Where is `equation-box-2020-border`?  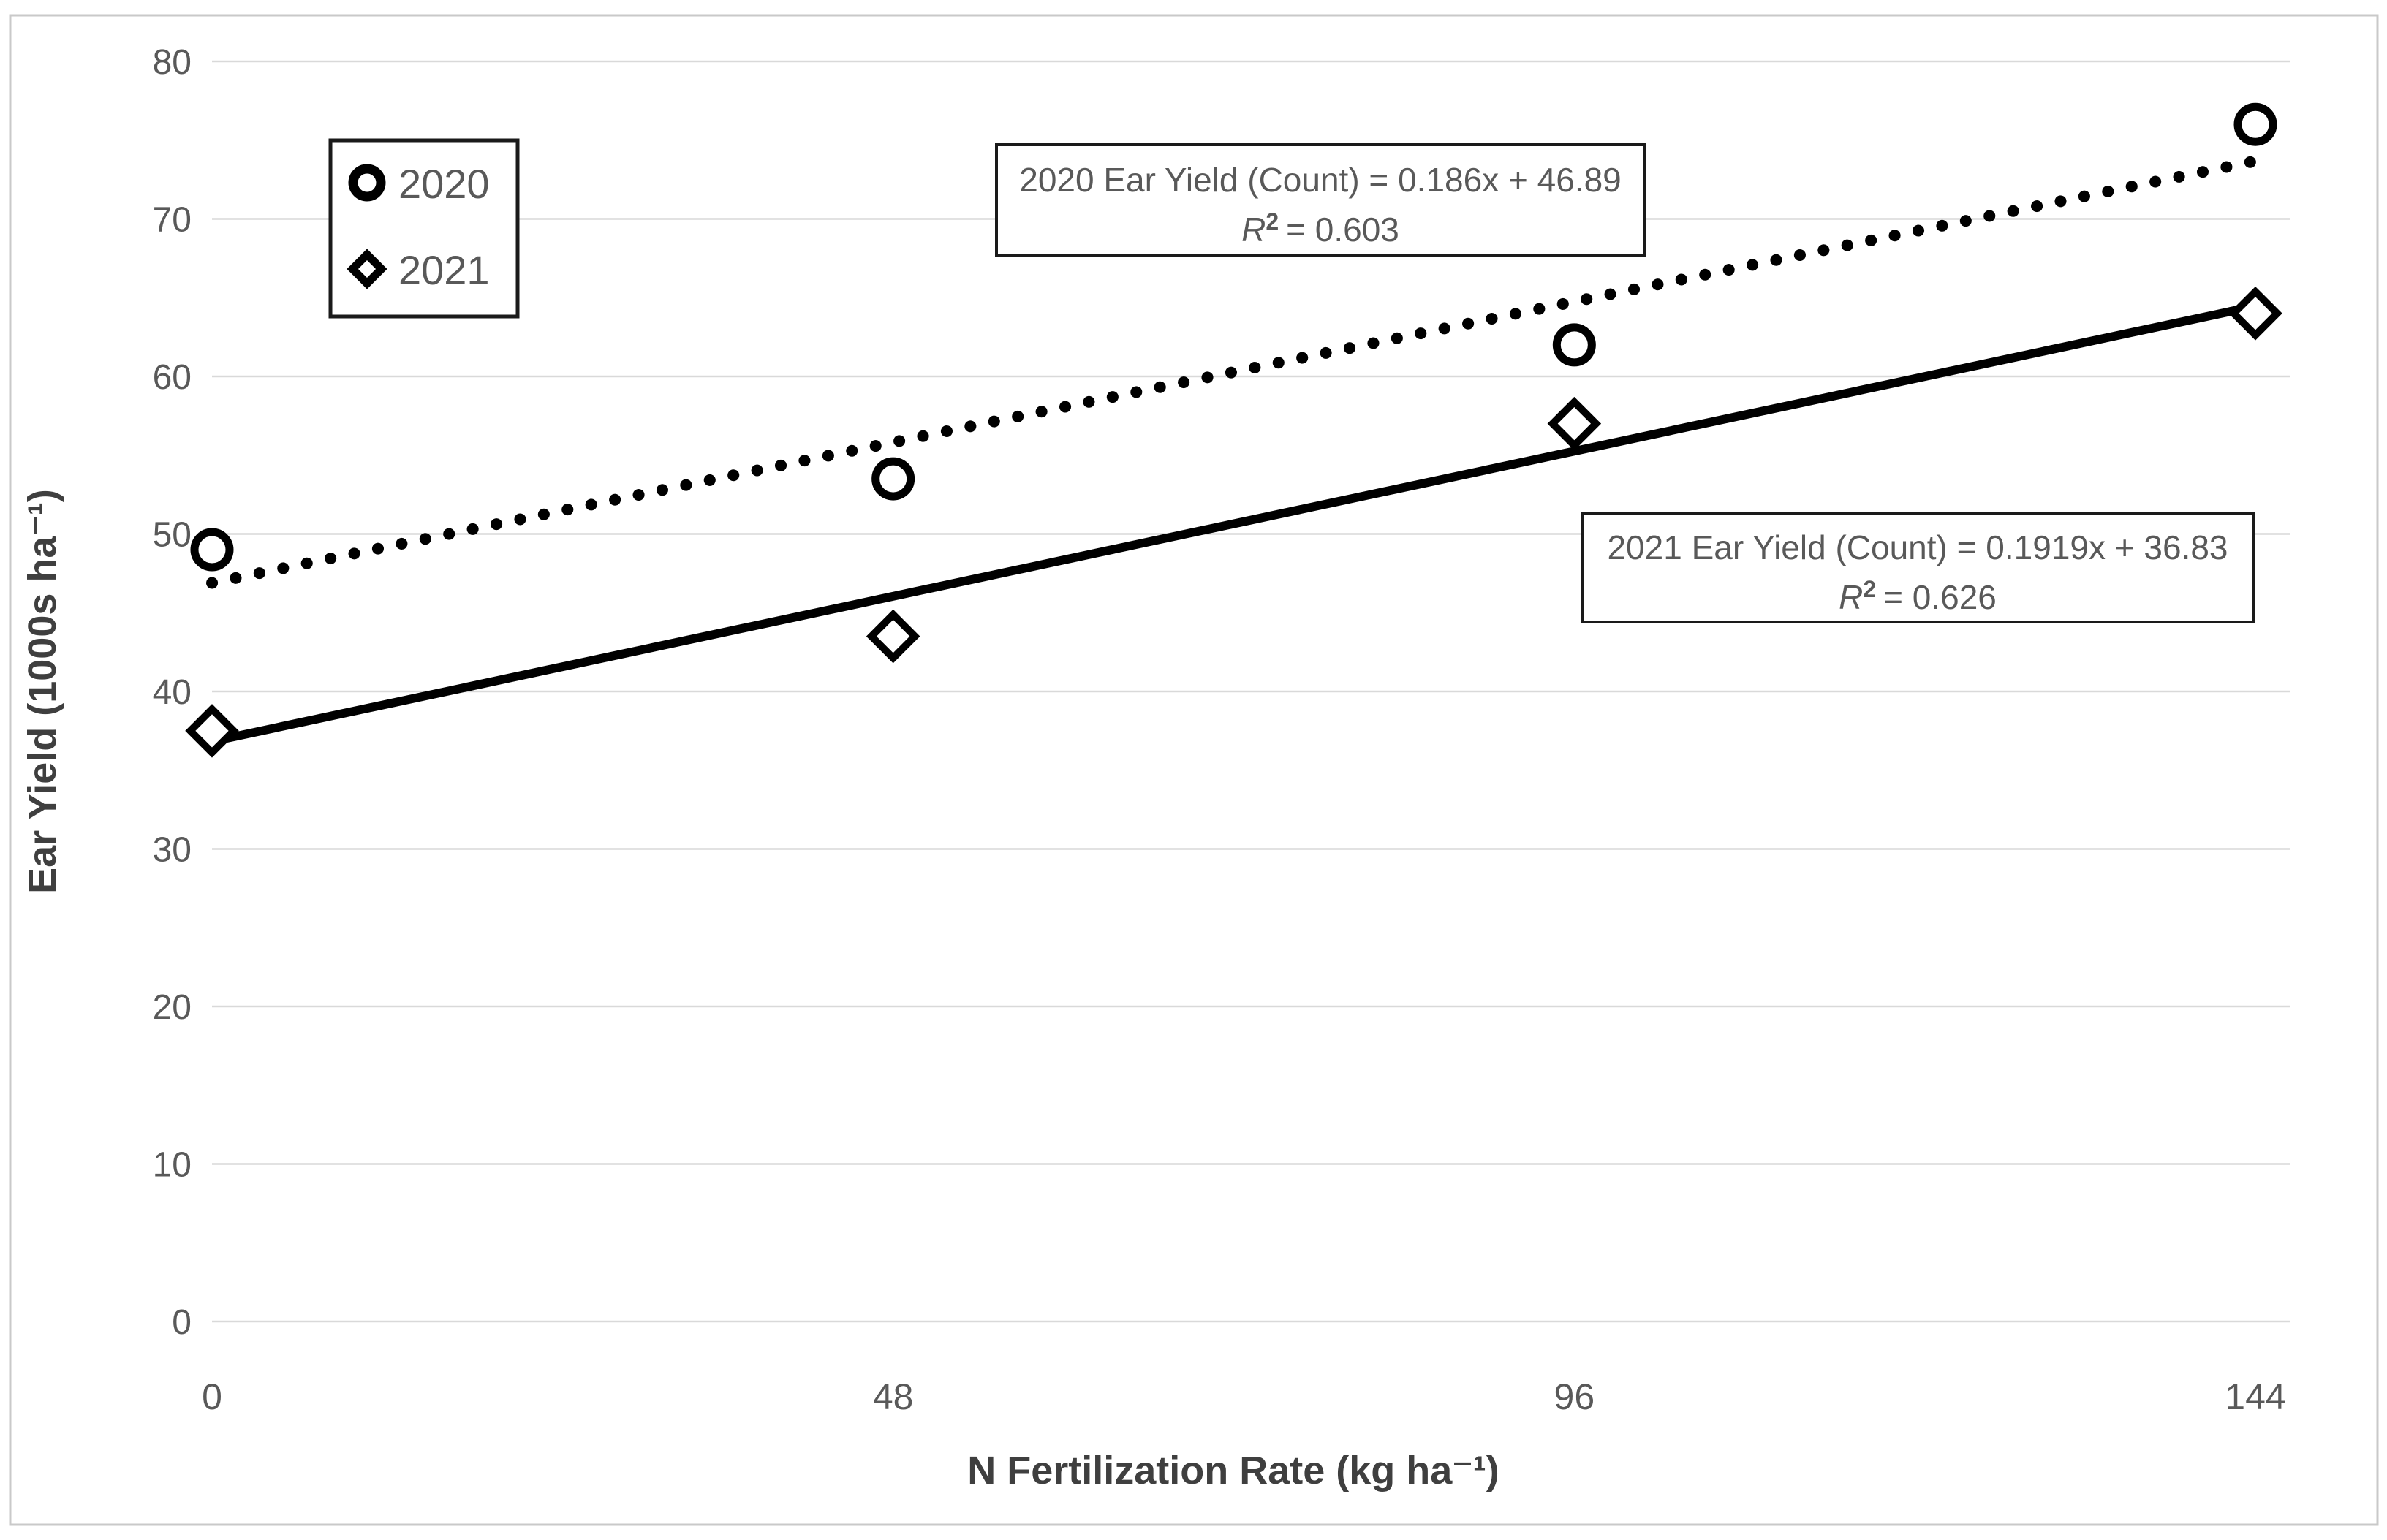
equation-box-2020-border is located at coordinates (1320, 200).